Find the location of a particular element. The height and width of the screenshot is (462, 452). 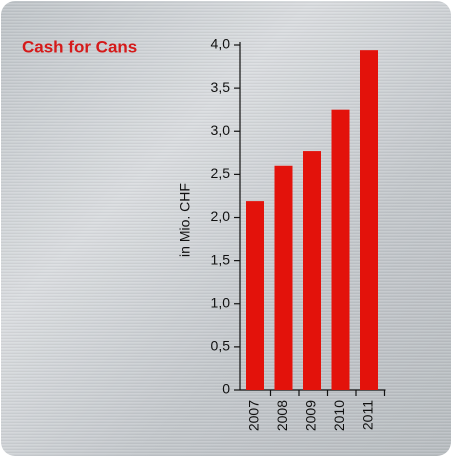

x-tick-label: 2007 is located at coordinates (254, 415).